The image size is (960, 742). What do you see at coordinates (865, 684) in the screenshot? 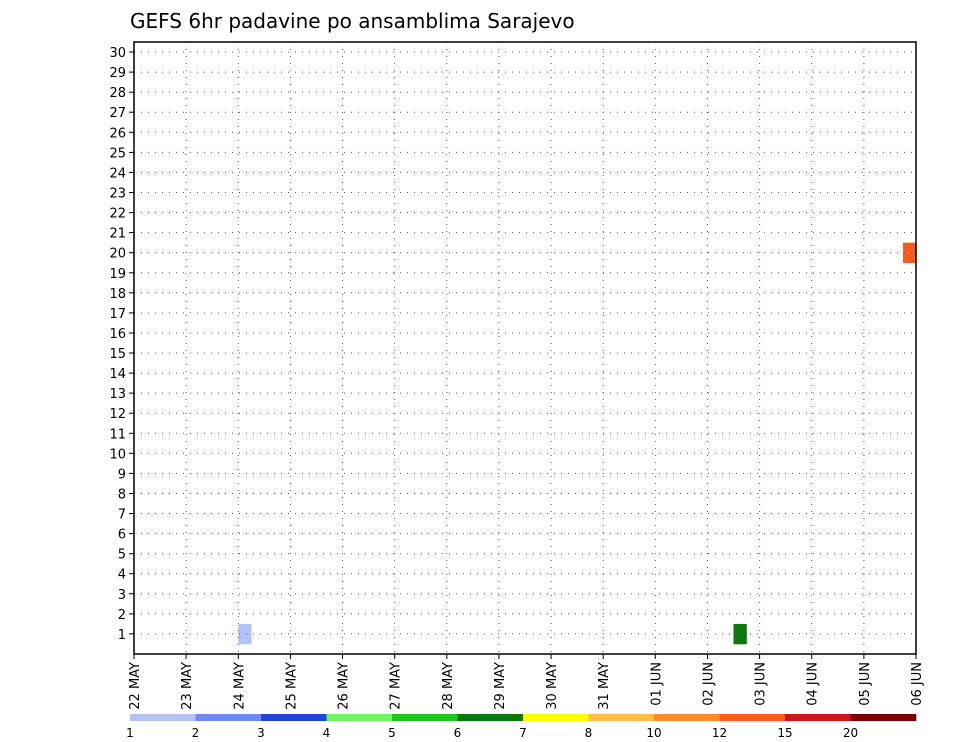
I see `x-tick-label: 05 JUN` at bounding box center [865, 684].